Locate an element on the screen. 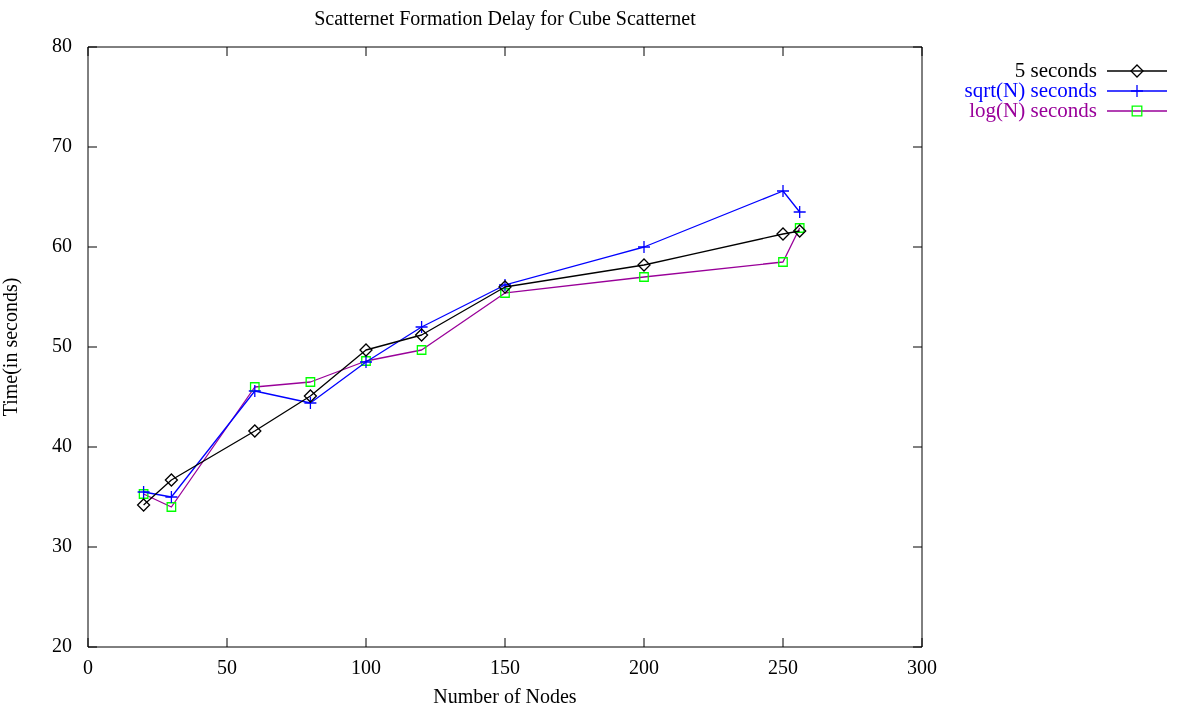 This screenshot has height=710, width=1177. y-axis-title: Time(in seconds) is located at coordinates (11, 347).